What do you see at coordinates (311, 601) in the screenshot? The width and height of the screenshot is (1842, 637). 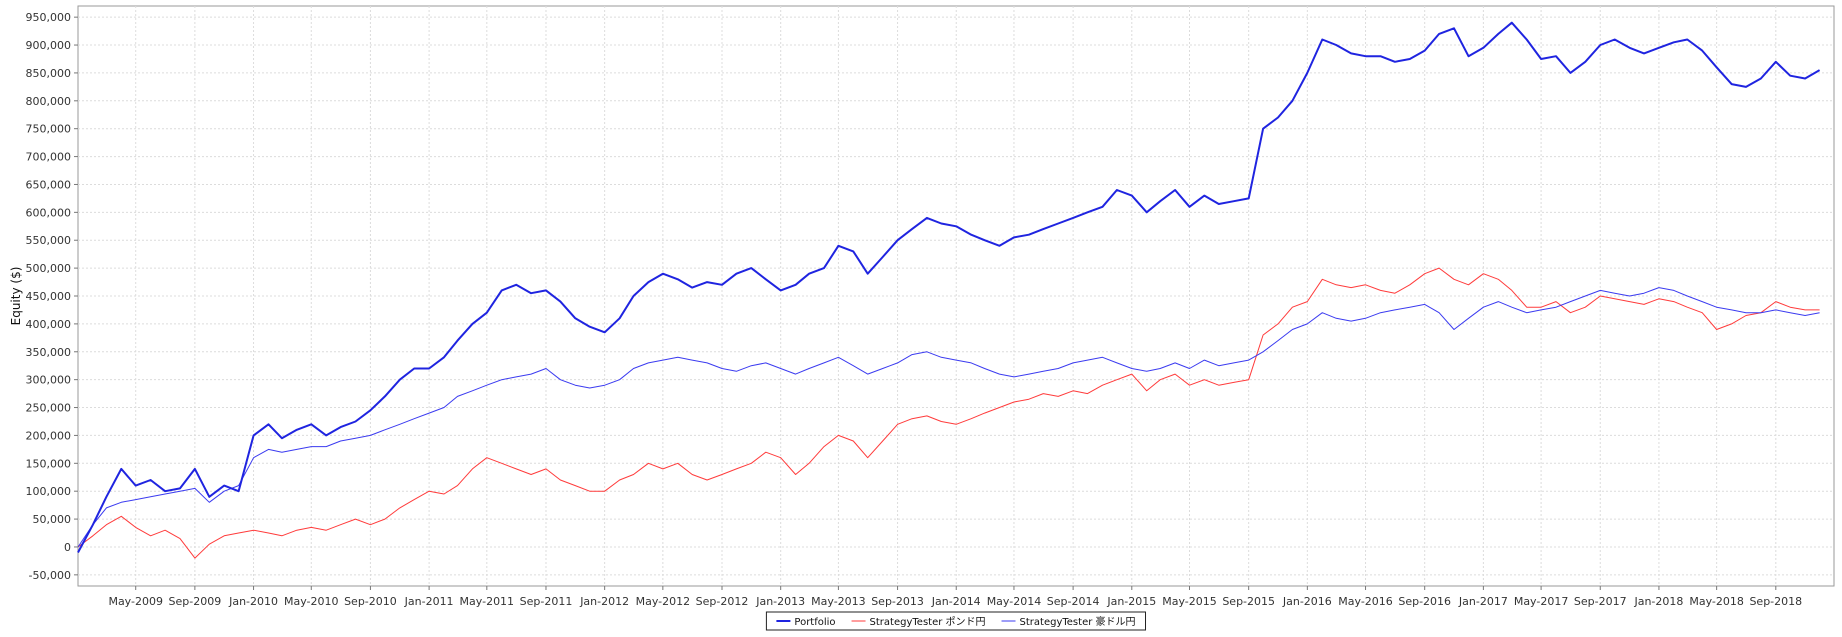 I see `x-tick-label: May-2010` at bounding box center [311, 601].